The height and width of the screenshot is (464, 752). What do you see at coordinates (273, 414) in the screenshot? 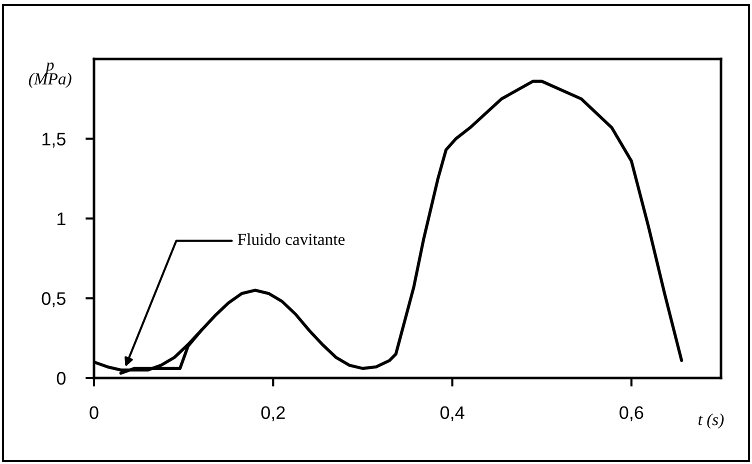
I see `x-tick-label: 0,2` at bounding box center [273, 414].